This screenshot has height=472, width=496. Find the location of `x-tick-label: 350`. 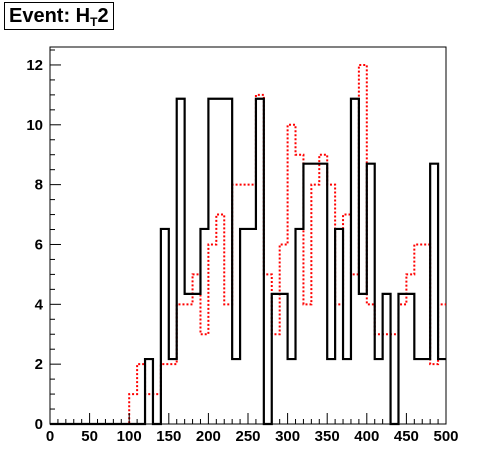

x-tick-label: 350 is located at coordinates (327, 436).